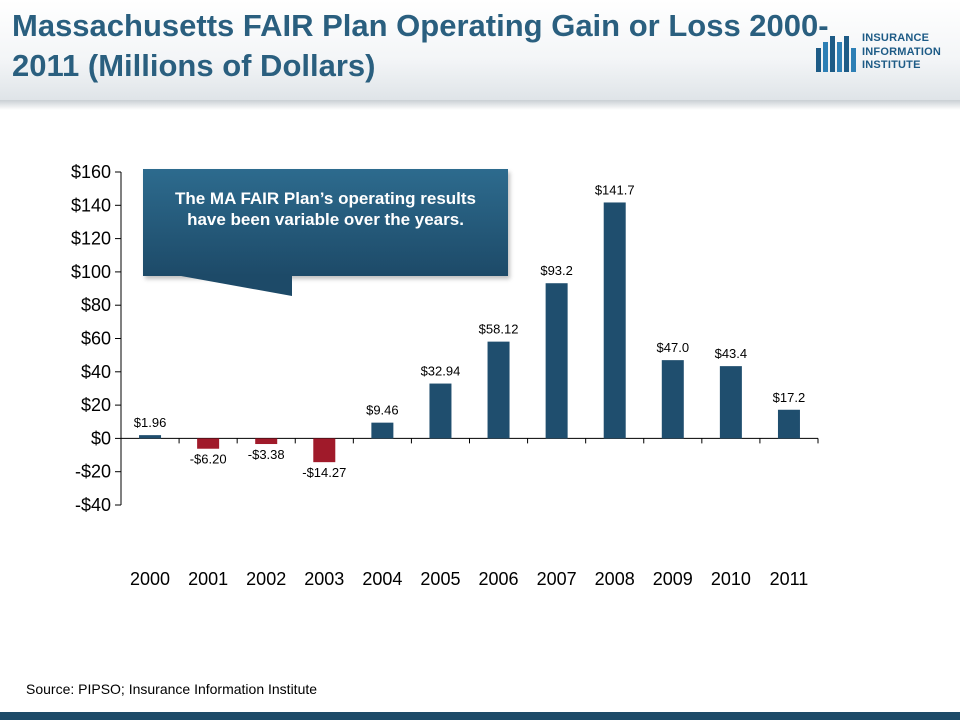 This screenshot has width=960, height=720. What do you see at coordinates (266, 579) in the screenshot?
I see `x-tick-label: 2002` at bounding box center [266, 579].